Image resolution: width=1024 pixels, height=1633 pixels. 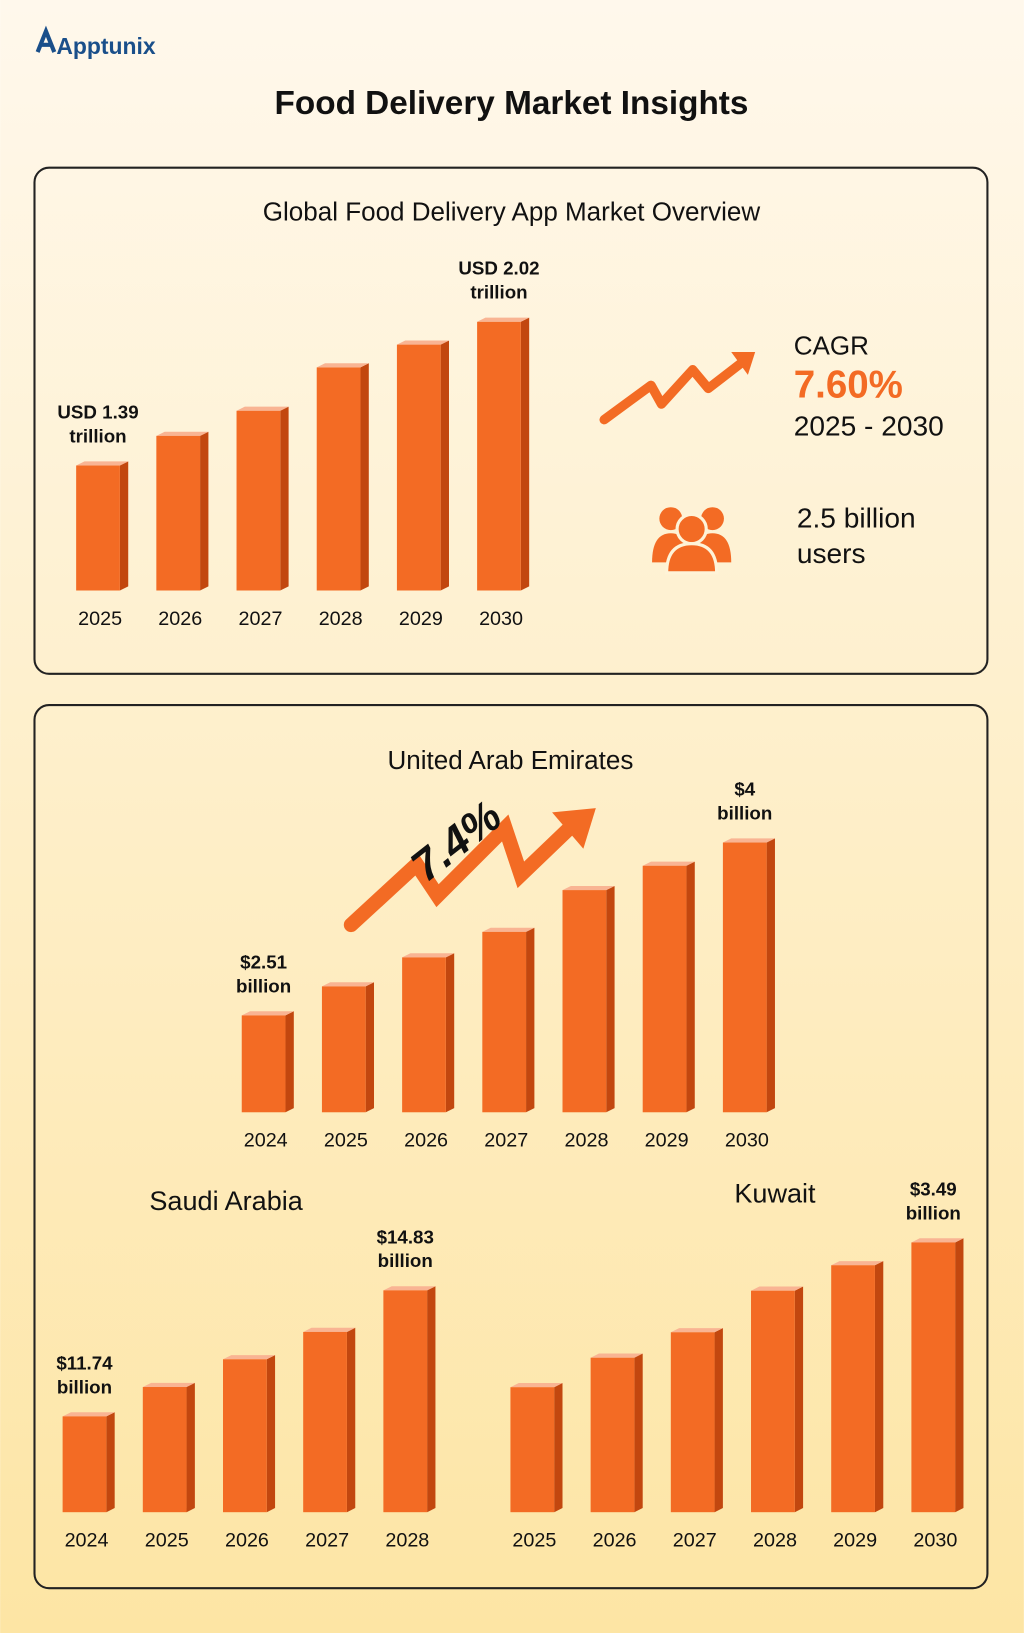 What do you see at coordinates (775, 1193) in the screenshot?
I see `chart-title: Kuwait` at bounding box center [775, 1193].